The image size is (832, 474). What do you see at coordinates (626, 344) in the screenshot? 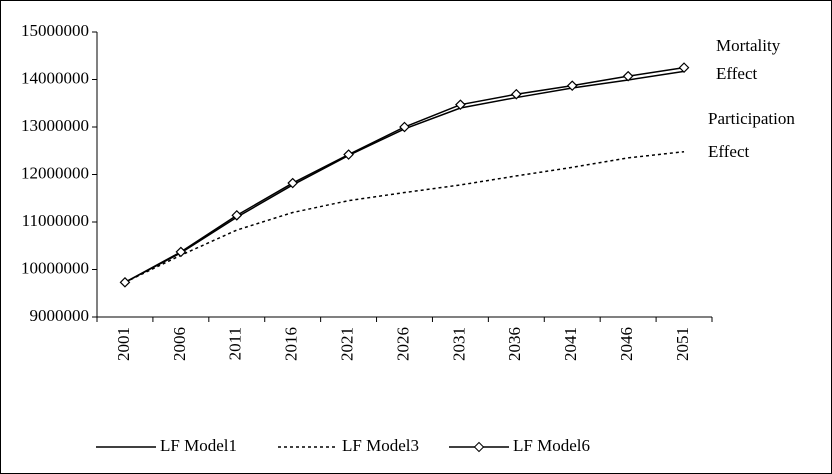
I see `x-tick-label: 2046` at bounding box center [626, 344].